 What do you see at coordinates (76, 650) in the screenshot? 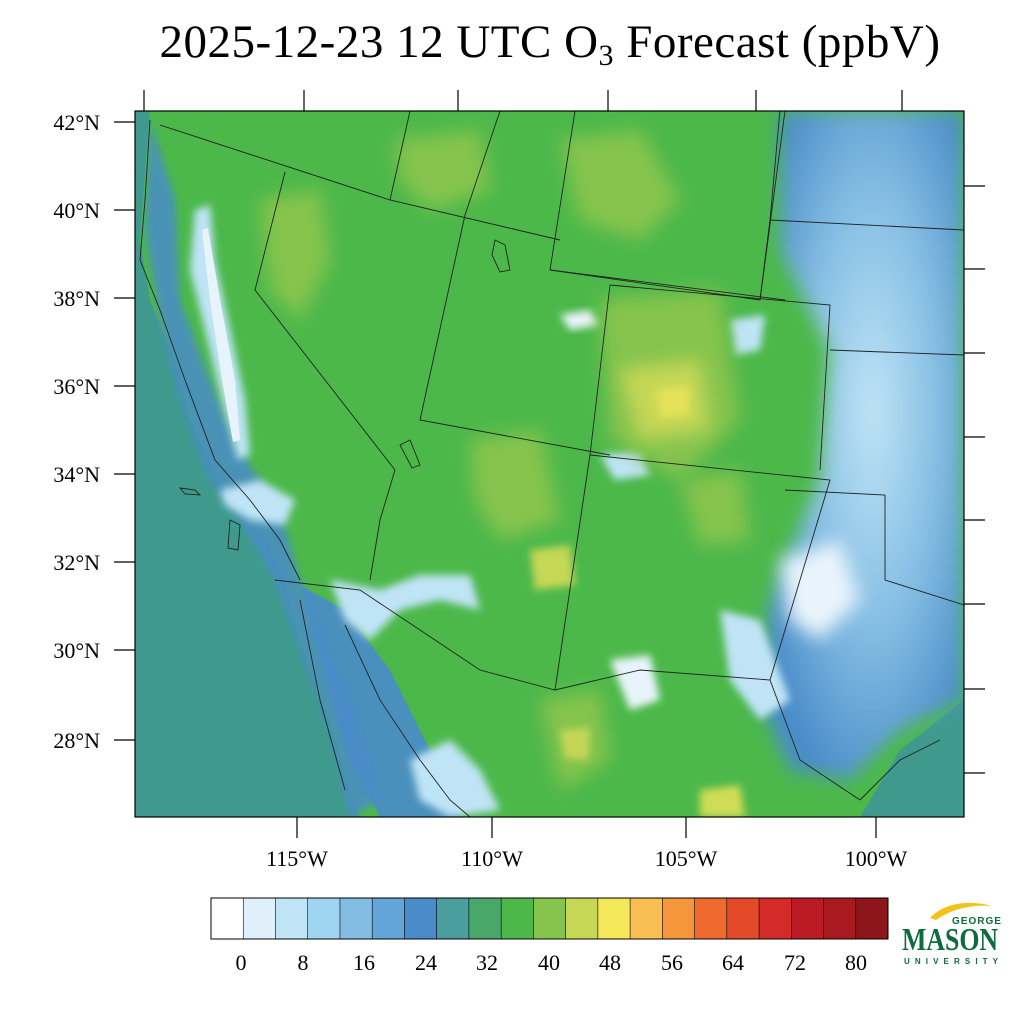
I see `lat-label-30n: 30°N` at bounding box center [76, 650].